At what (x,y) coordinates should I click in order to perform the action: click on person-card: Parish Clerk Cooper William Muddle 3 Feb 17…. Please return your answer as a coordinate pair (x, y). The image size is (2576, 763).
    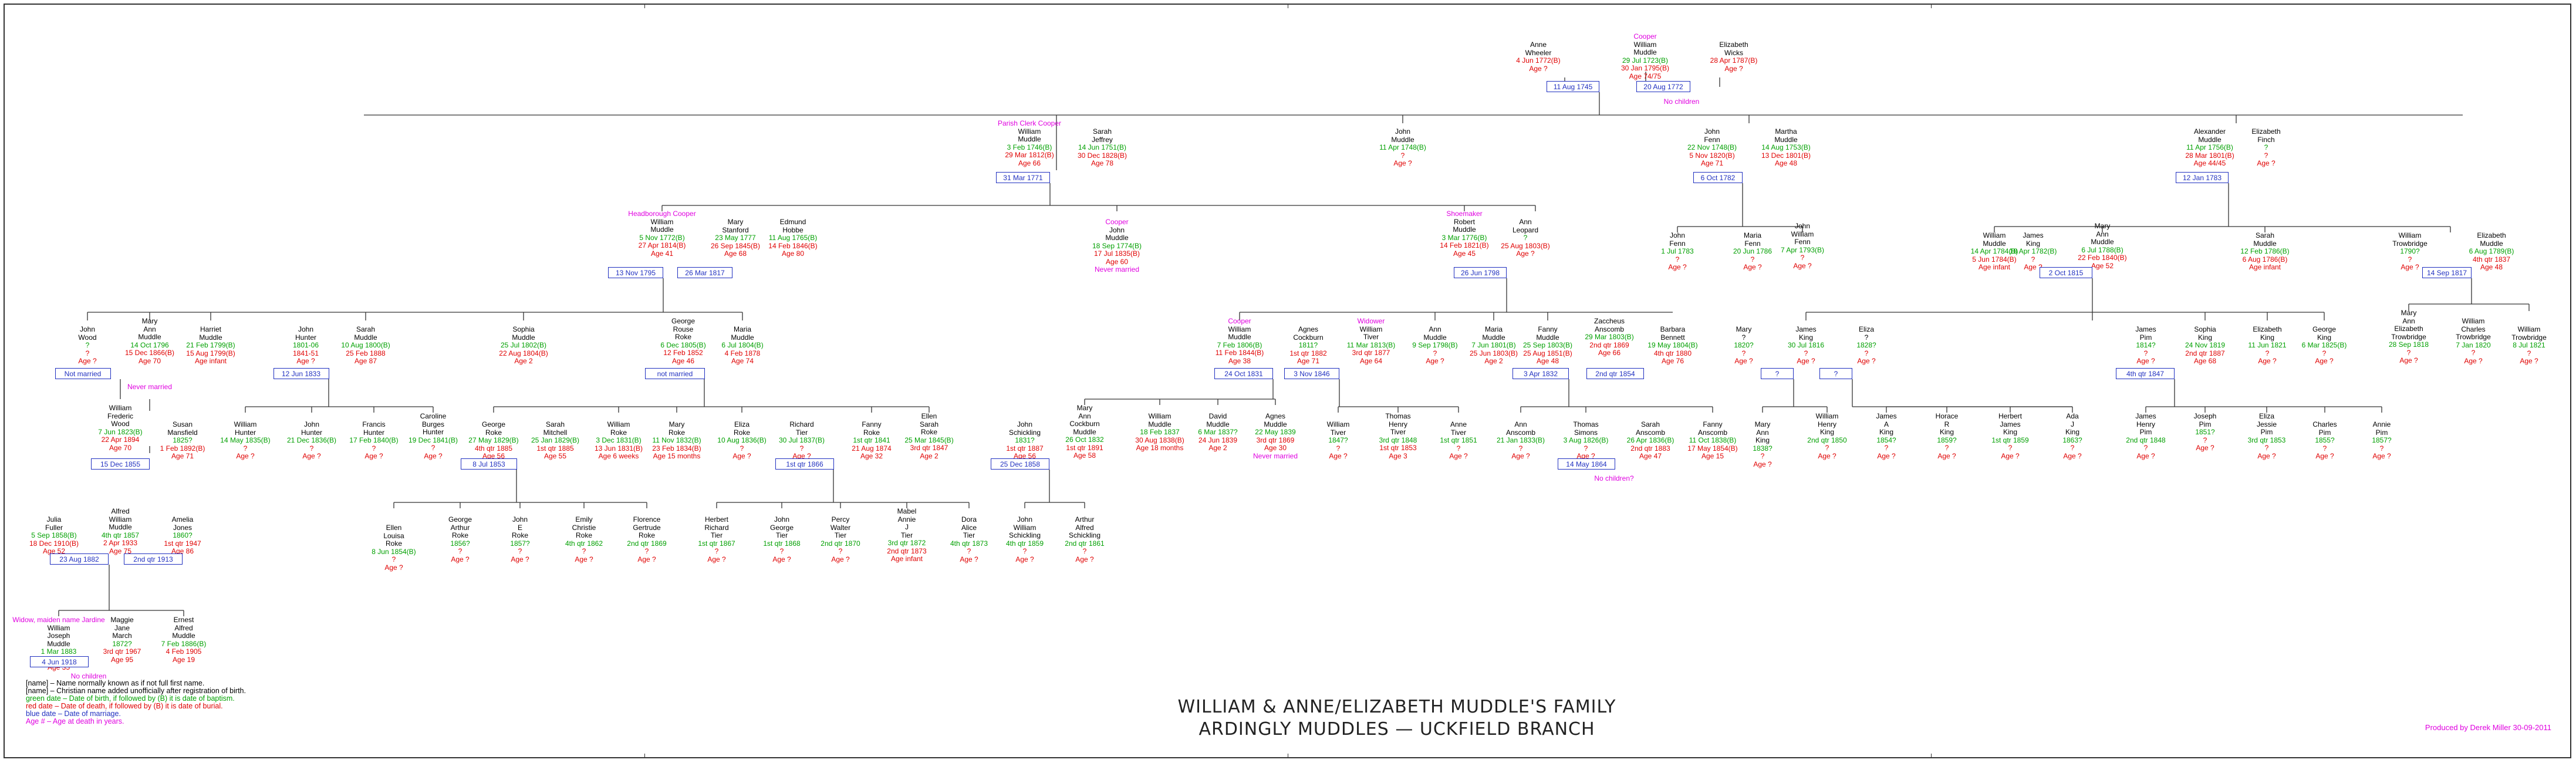
    Looking at the image, I should click on (1029, 143).